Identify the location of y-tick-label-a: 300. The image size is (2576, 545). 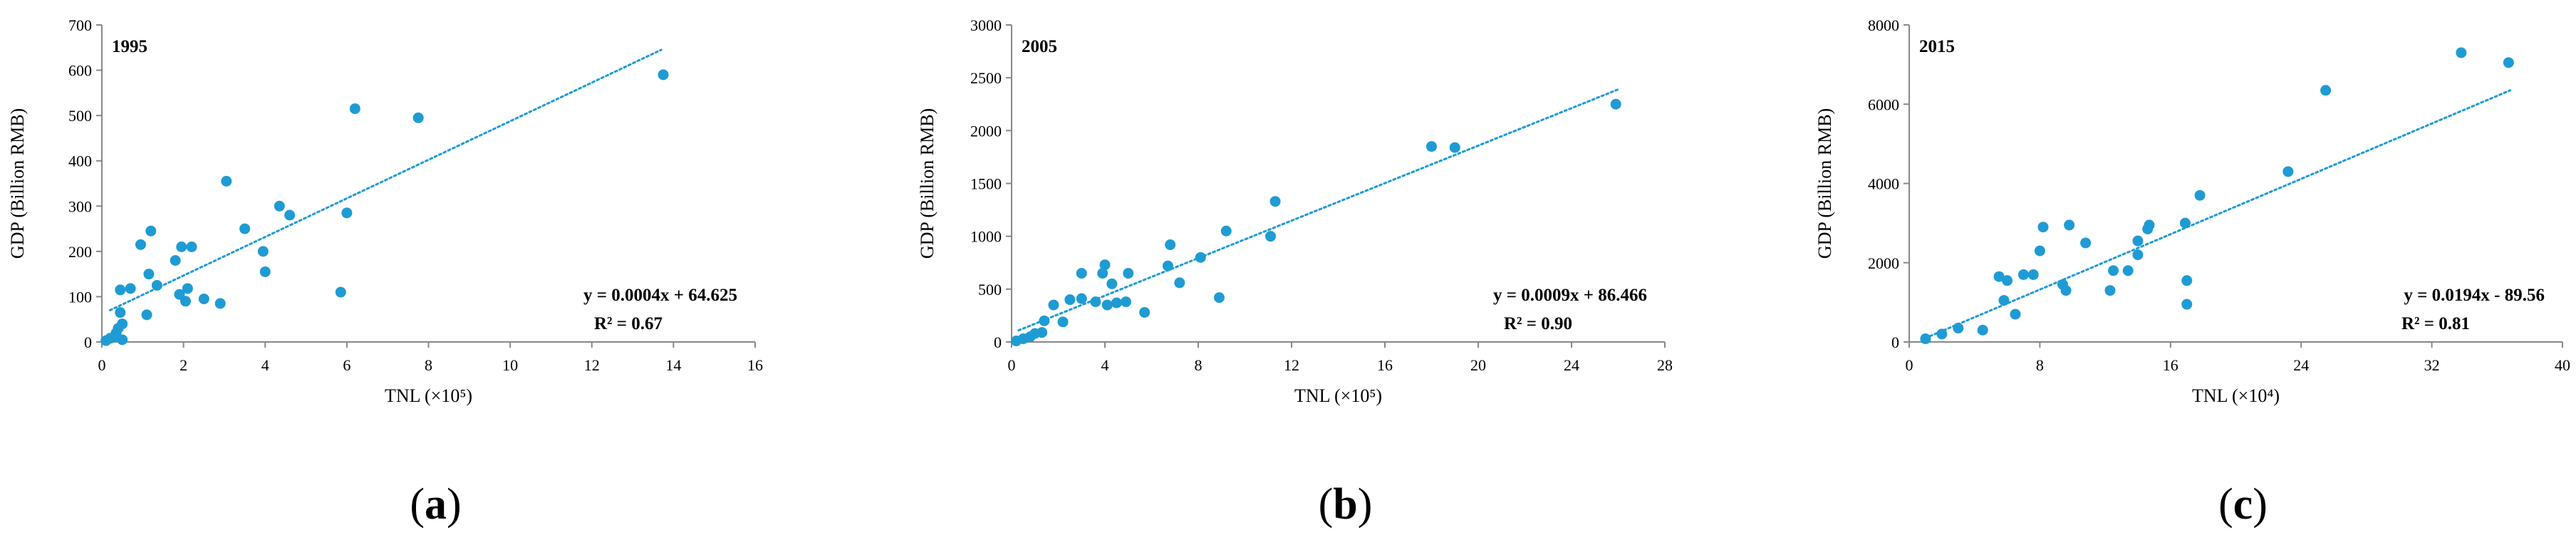
(80, 206).